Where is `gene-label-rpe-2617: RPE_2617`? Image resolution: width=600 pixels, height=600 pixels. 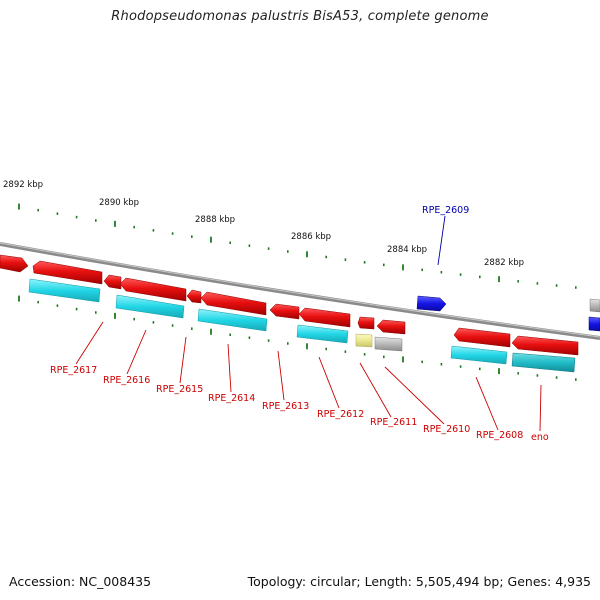 gene-label-rpe-2617: RPE_2617 is located at coordinates (73, 370).